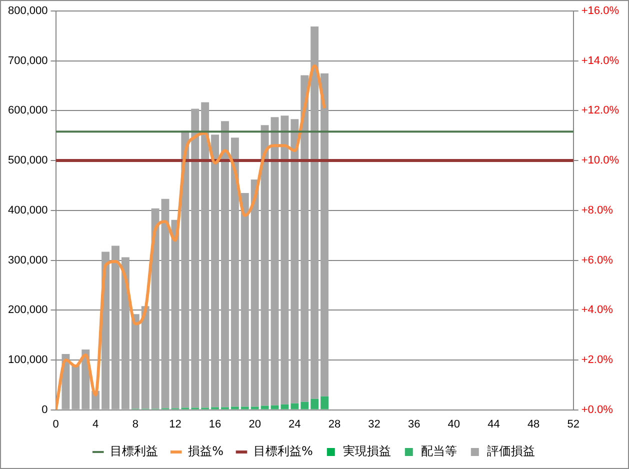 The width and height of the screenshot is (629, 469). Describe the element at coordinates (254, 424) in the screenshot. I see `x-tick-label: 20` at that location.